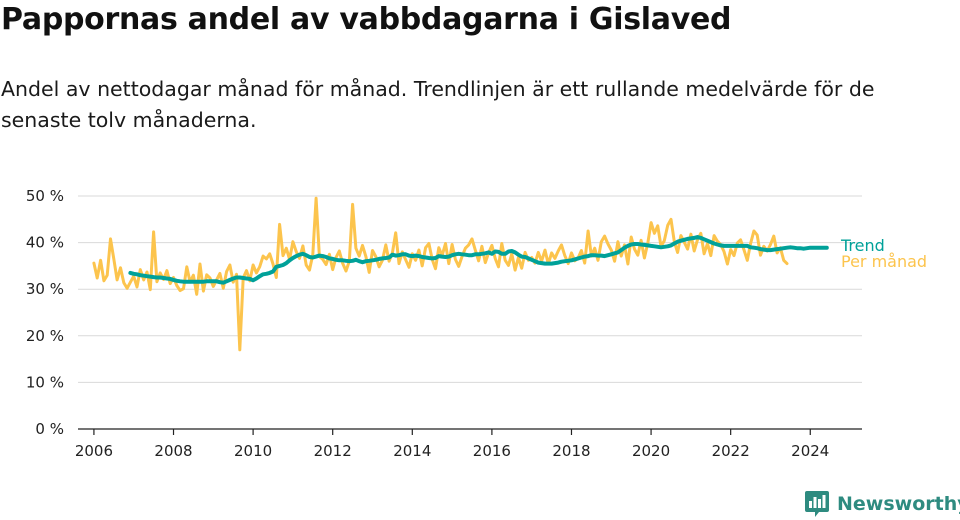 This screenshot has width=960, height=520. I want to click on brand-logo: Newsworthy, so click(882, 504).